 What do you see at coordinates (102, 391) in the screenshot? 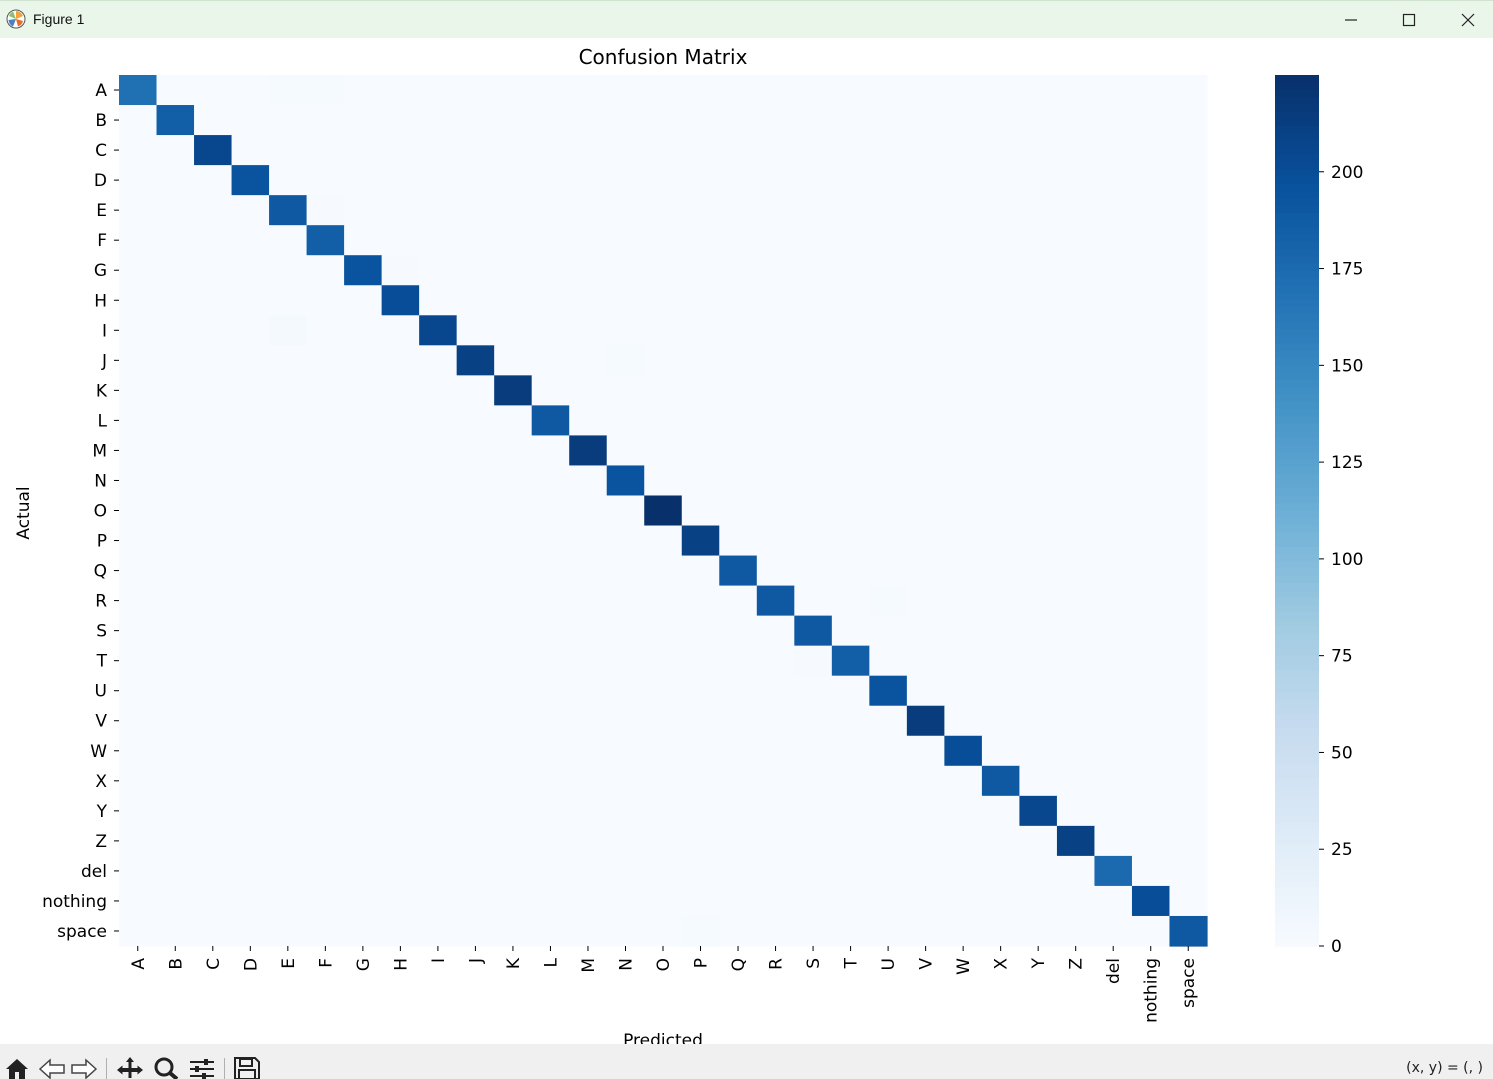
I see `y-tick-label: K` at bounding box center [102, 391].